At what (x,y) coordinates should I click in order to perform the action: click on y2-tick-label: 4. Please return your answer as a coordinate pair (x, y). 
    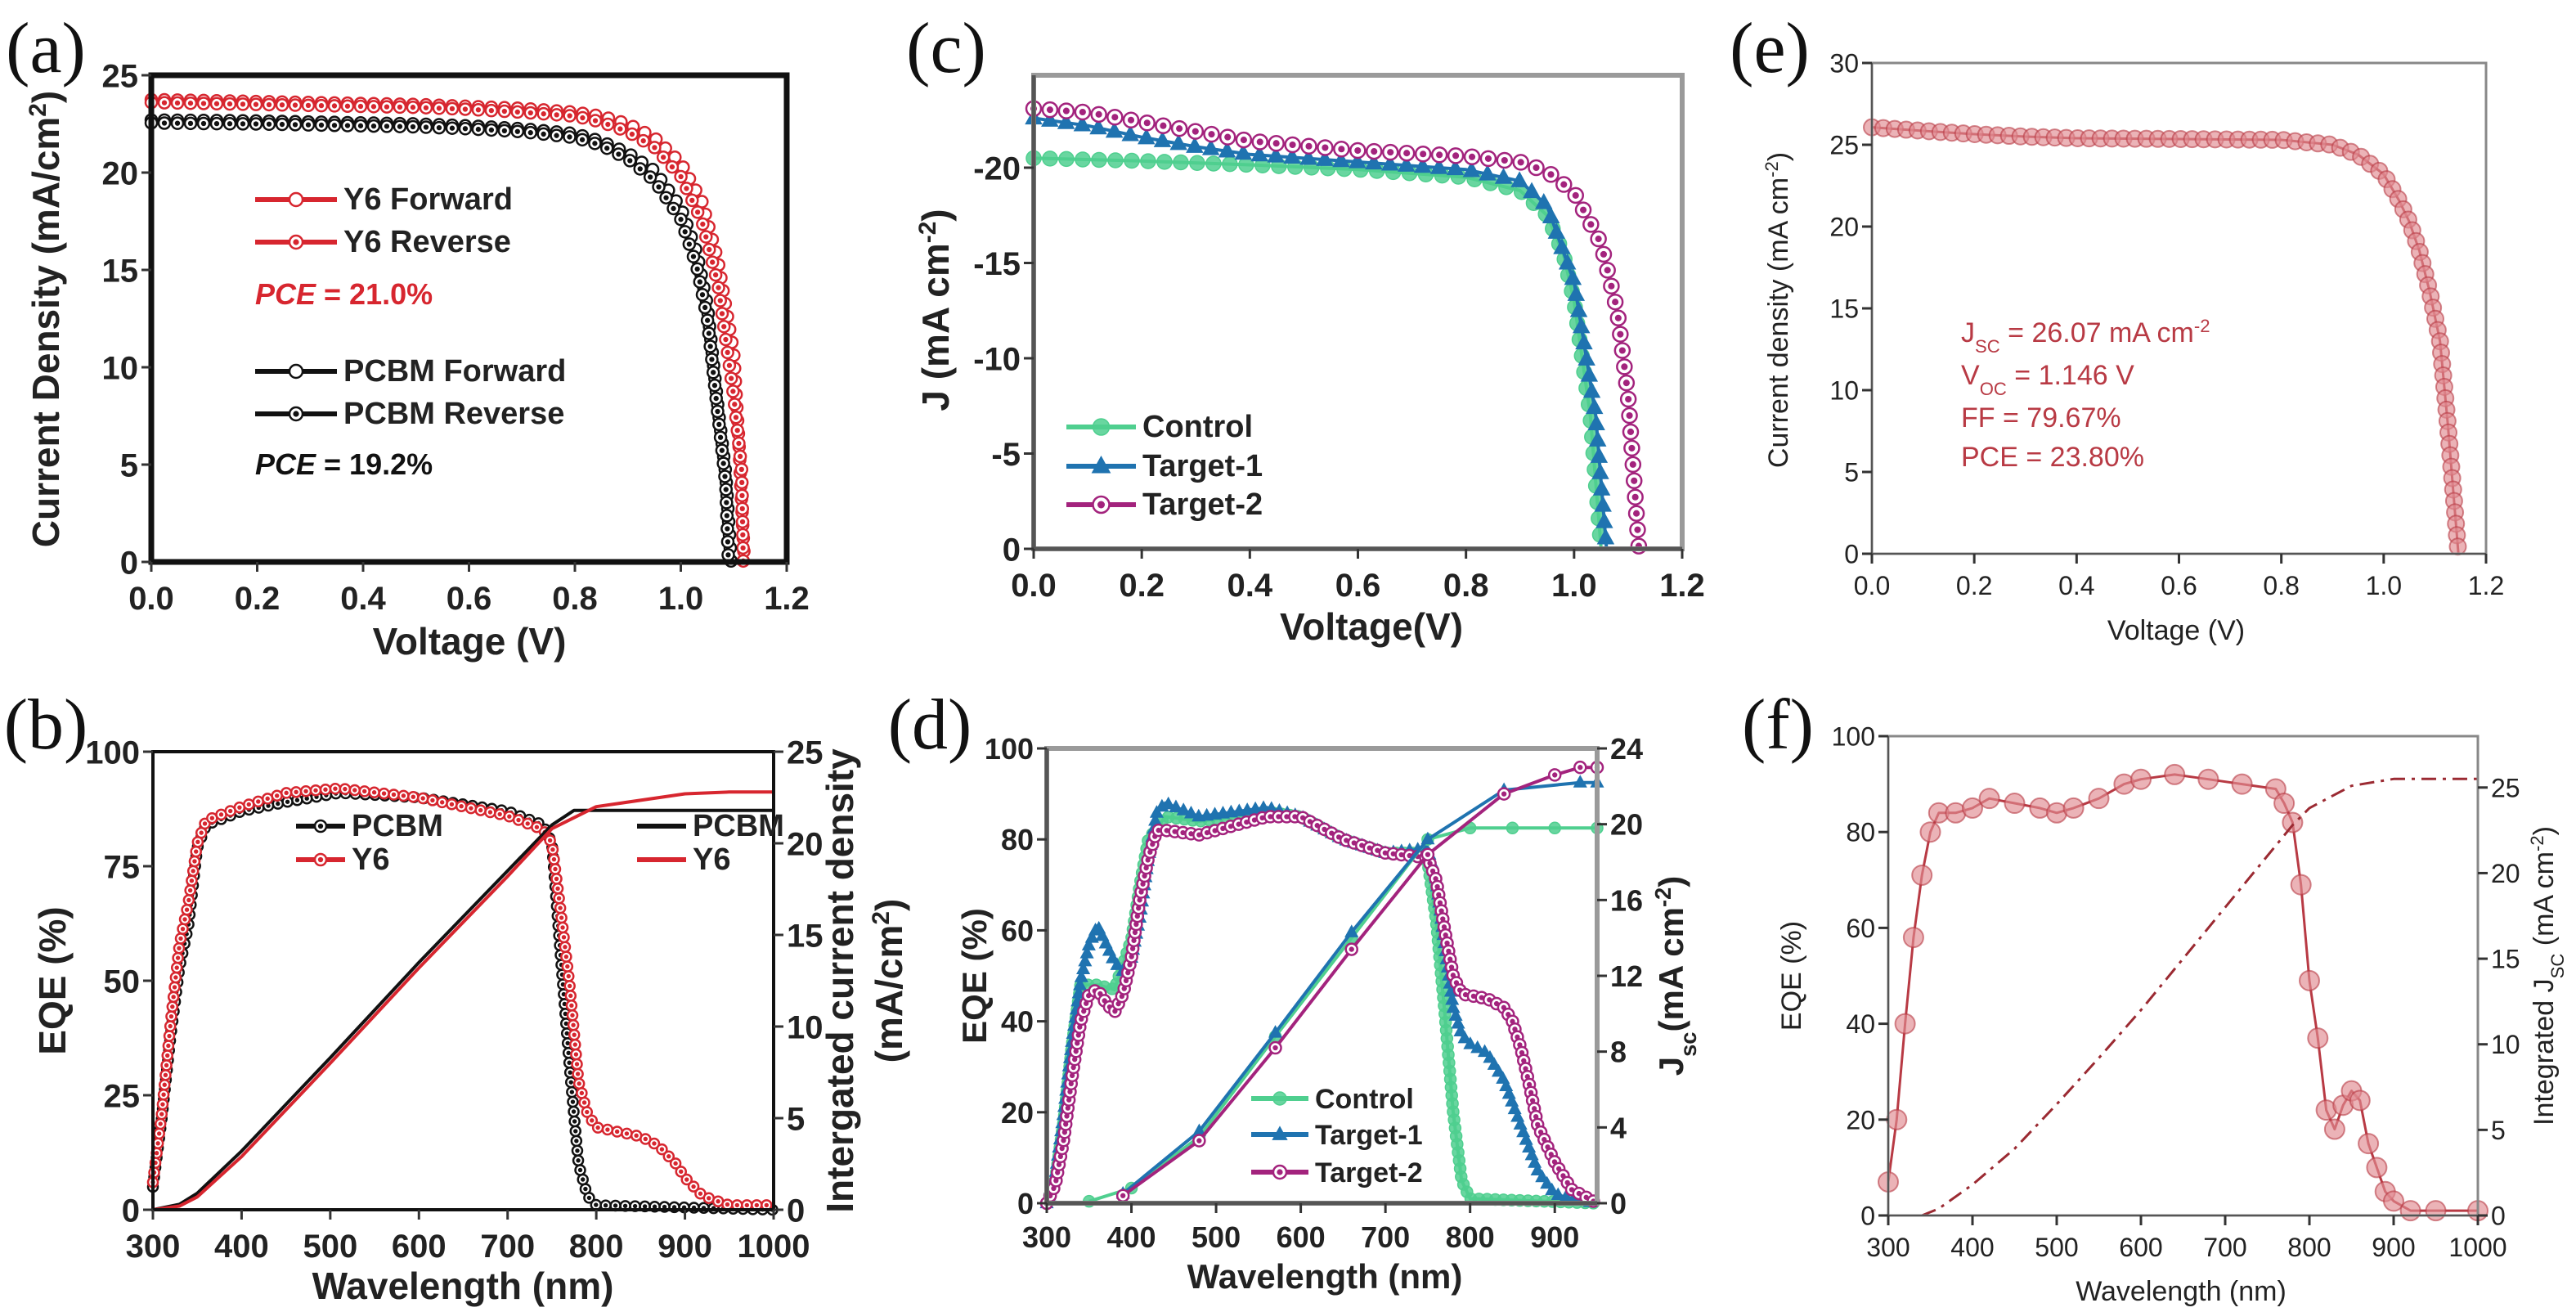
    Looking at the image, I should click on (1619, 1127).